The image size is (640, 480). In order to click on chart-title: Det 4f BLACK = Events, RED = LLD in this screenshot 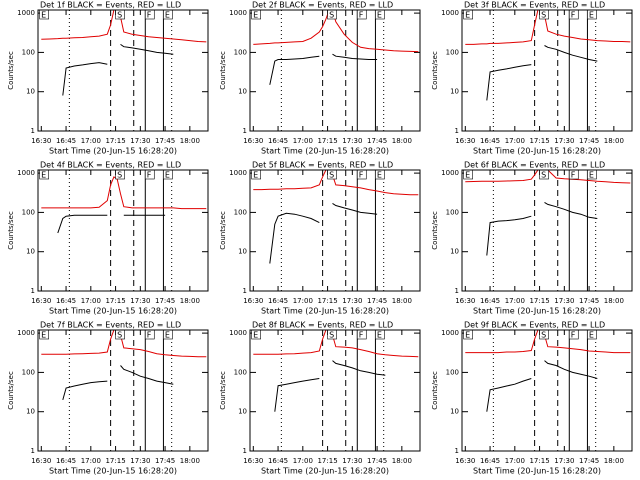, I will do `click(110, 165)`.